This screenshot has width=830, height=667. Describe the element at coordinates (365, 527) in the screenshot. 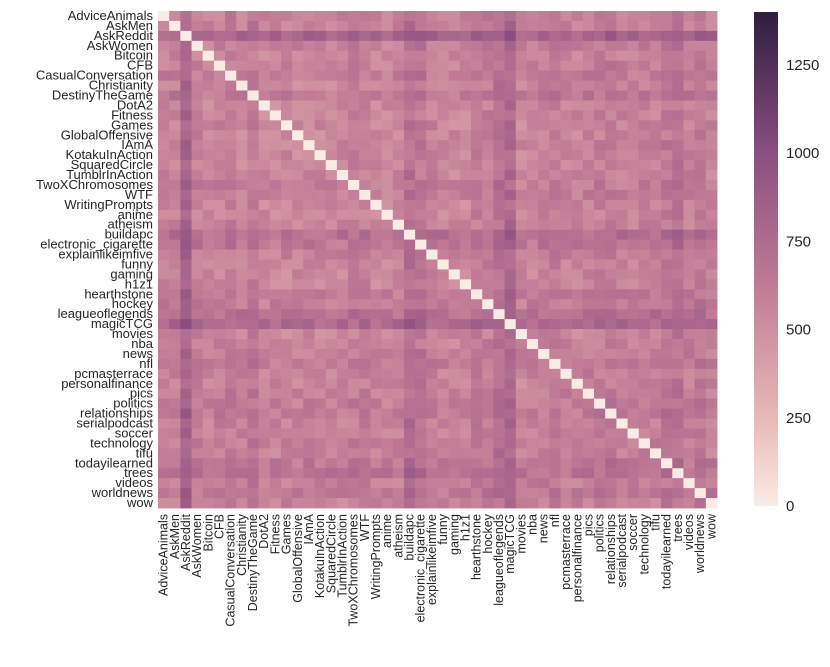

I see `x-tick-label: WTF` at that location.